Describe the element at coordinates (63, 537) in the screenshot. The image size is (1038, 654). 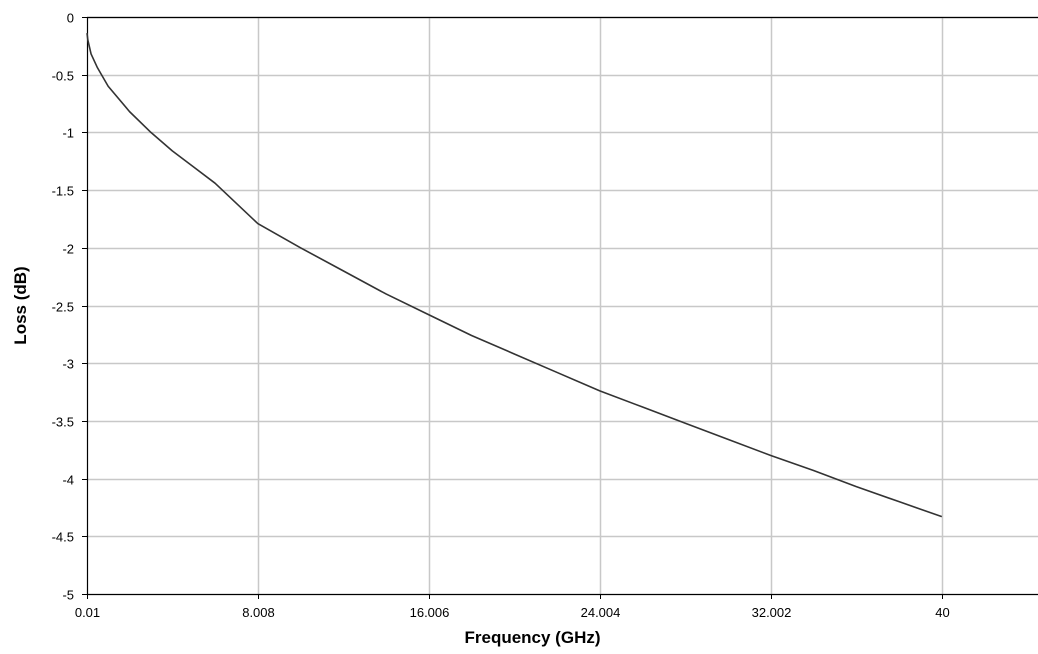
I see `y-tick-label: -4.5` at that location.